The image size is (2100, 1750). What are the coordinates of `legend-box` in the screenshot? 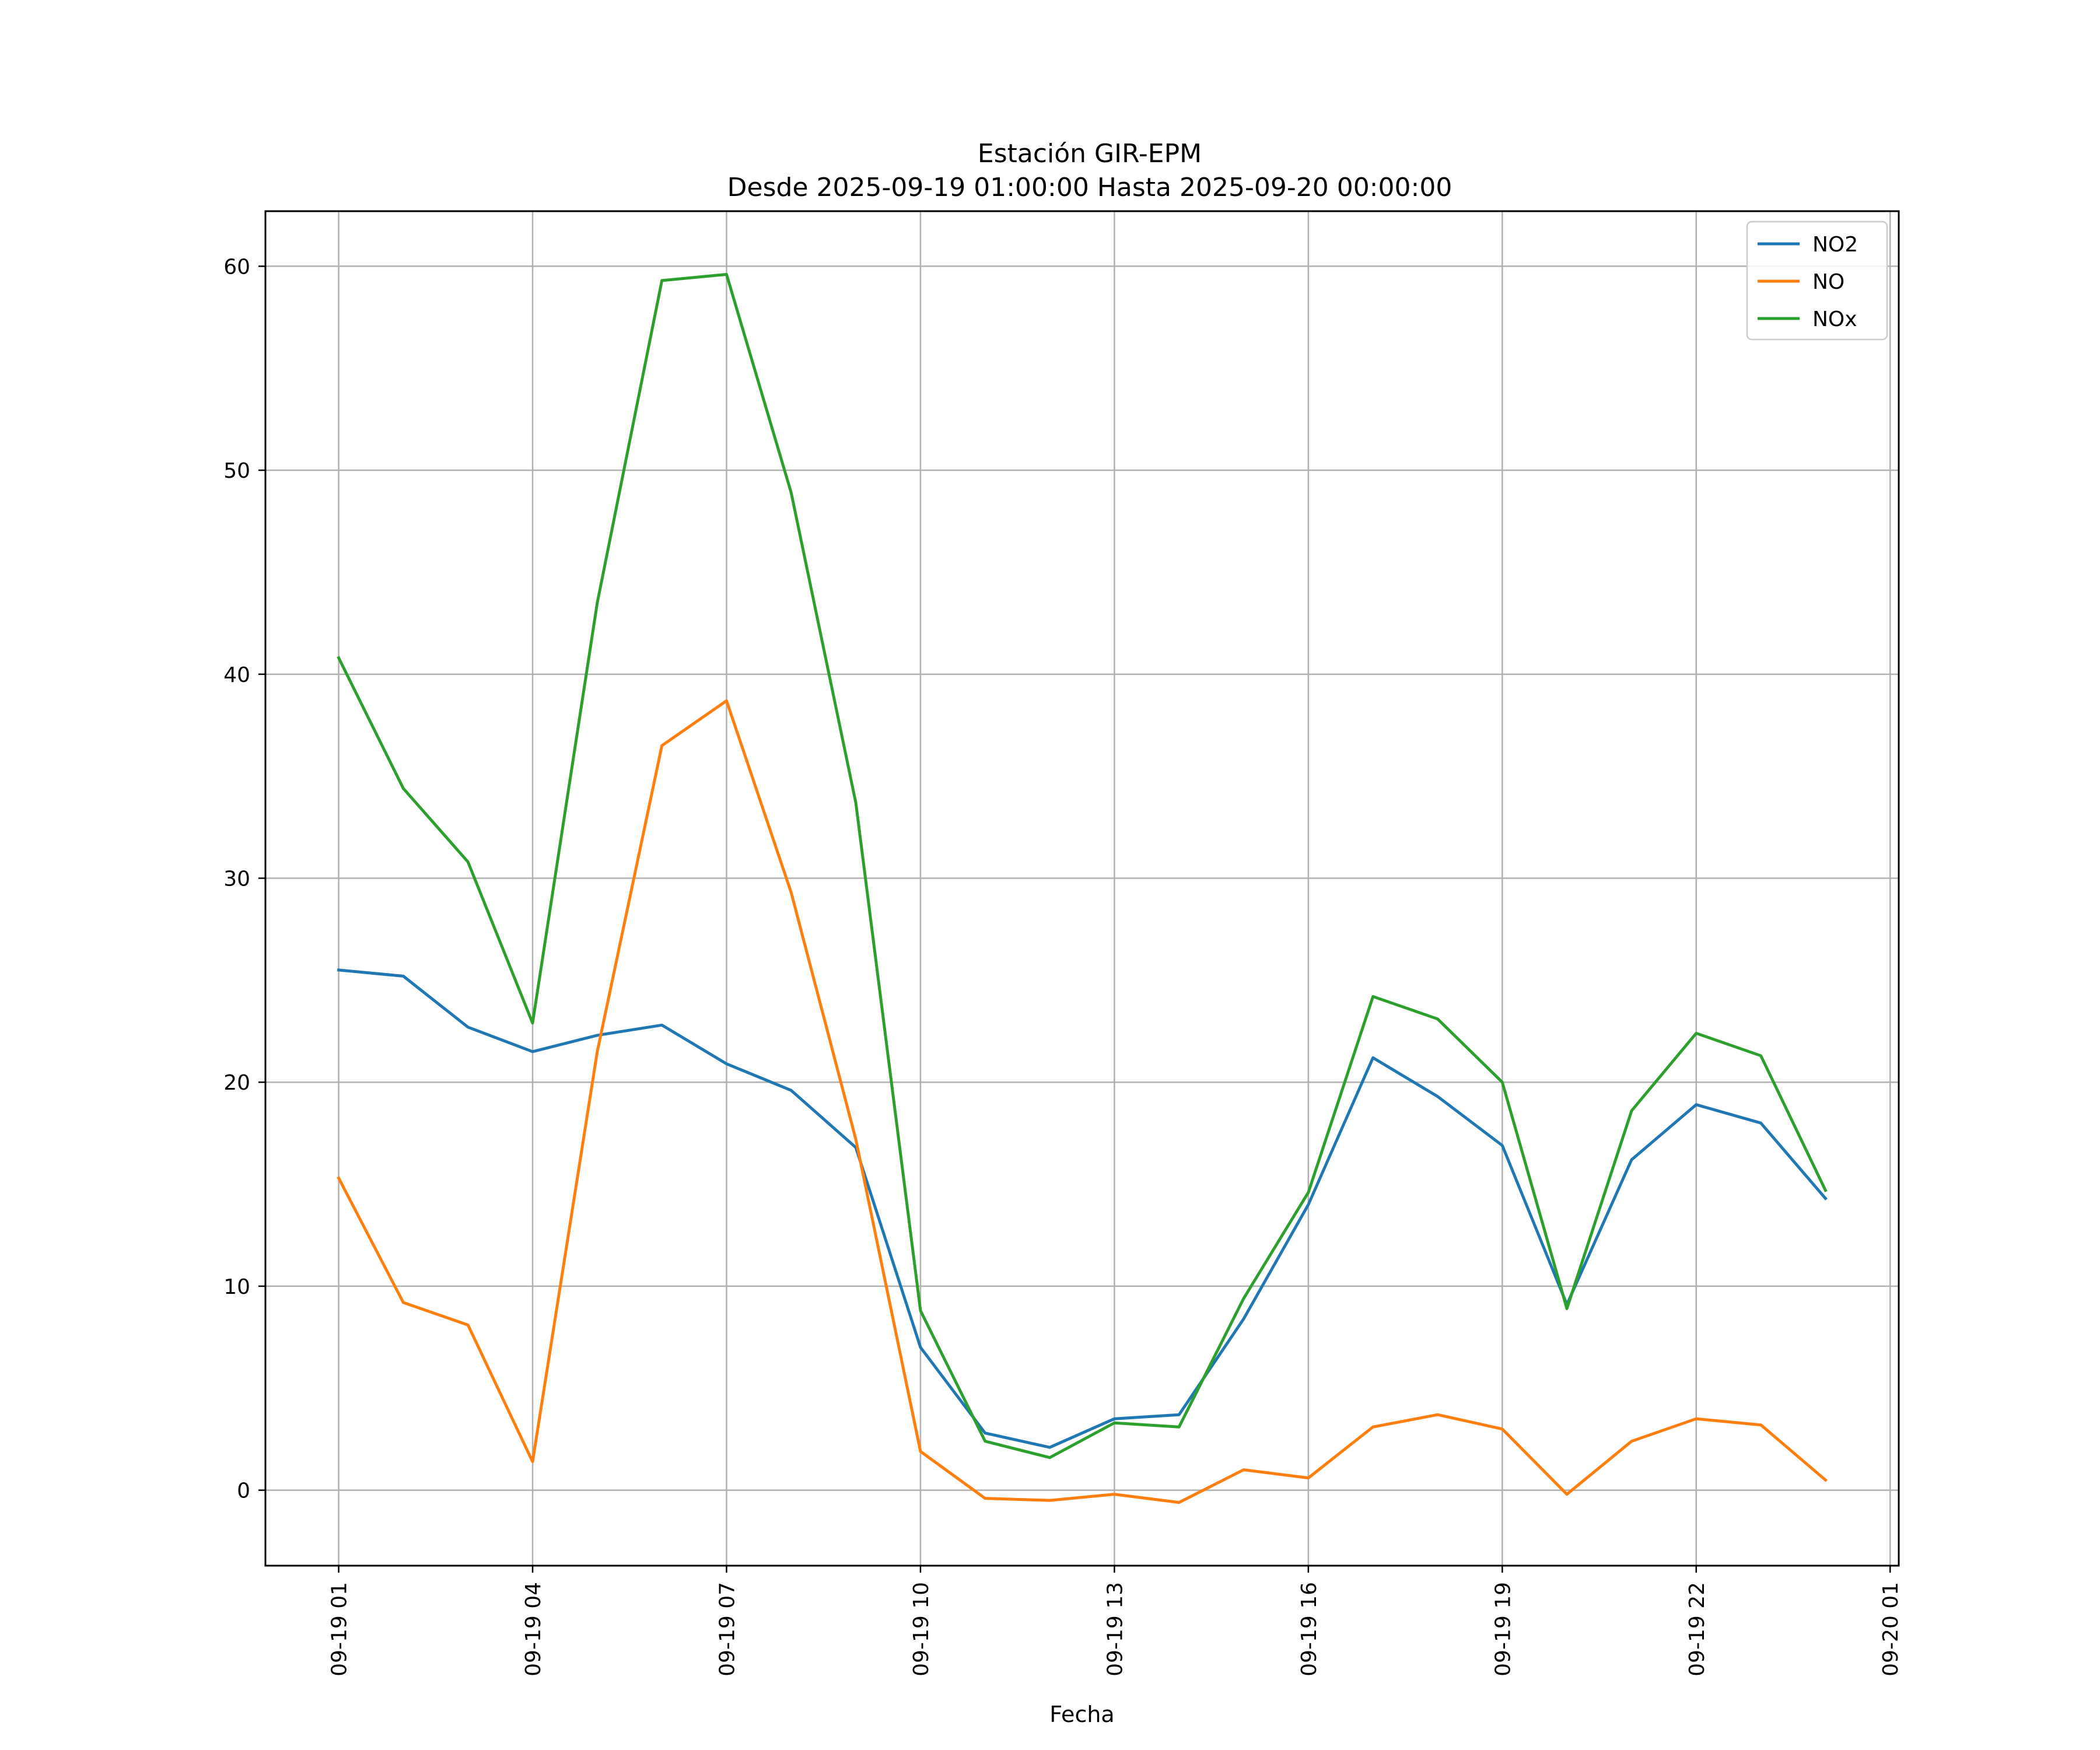 It's located at (1817, 280).